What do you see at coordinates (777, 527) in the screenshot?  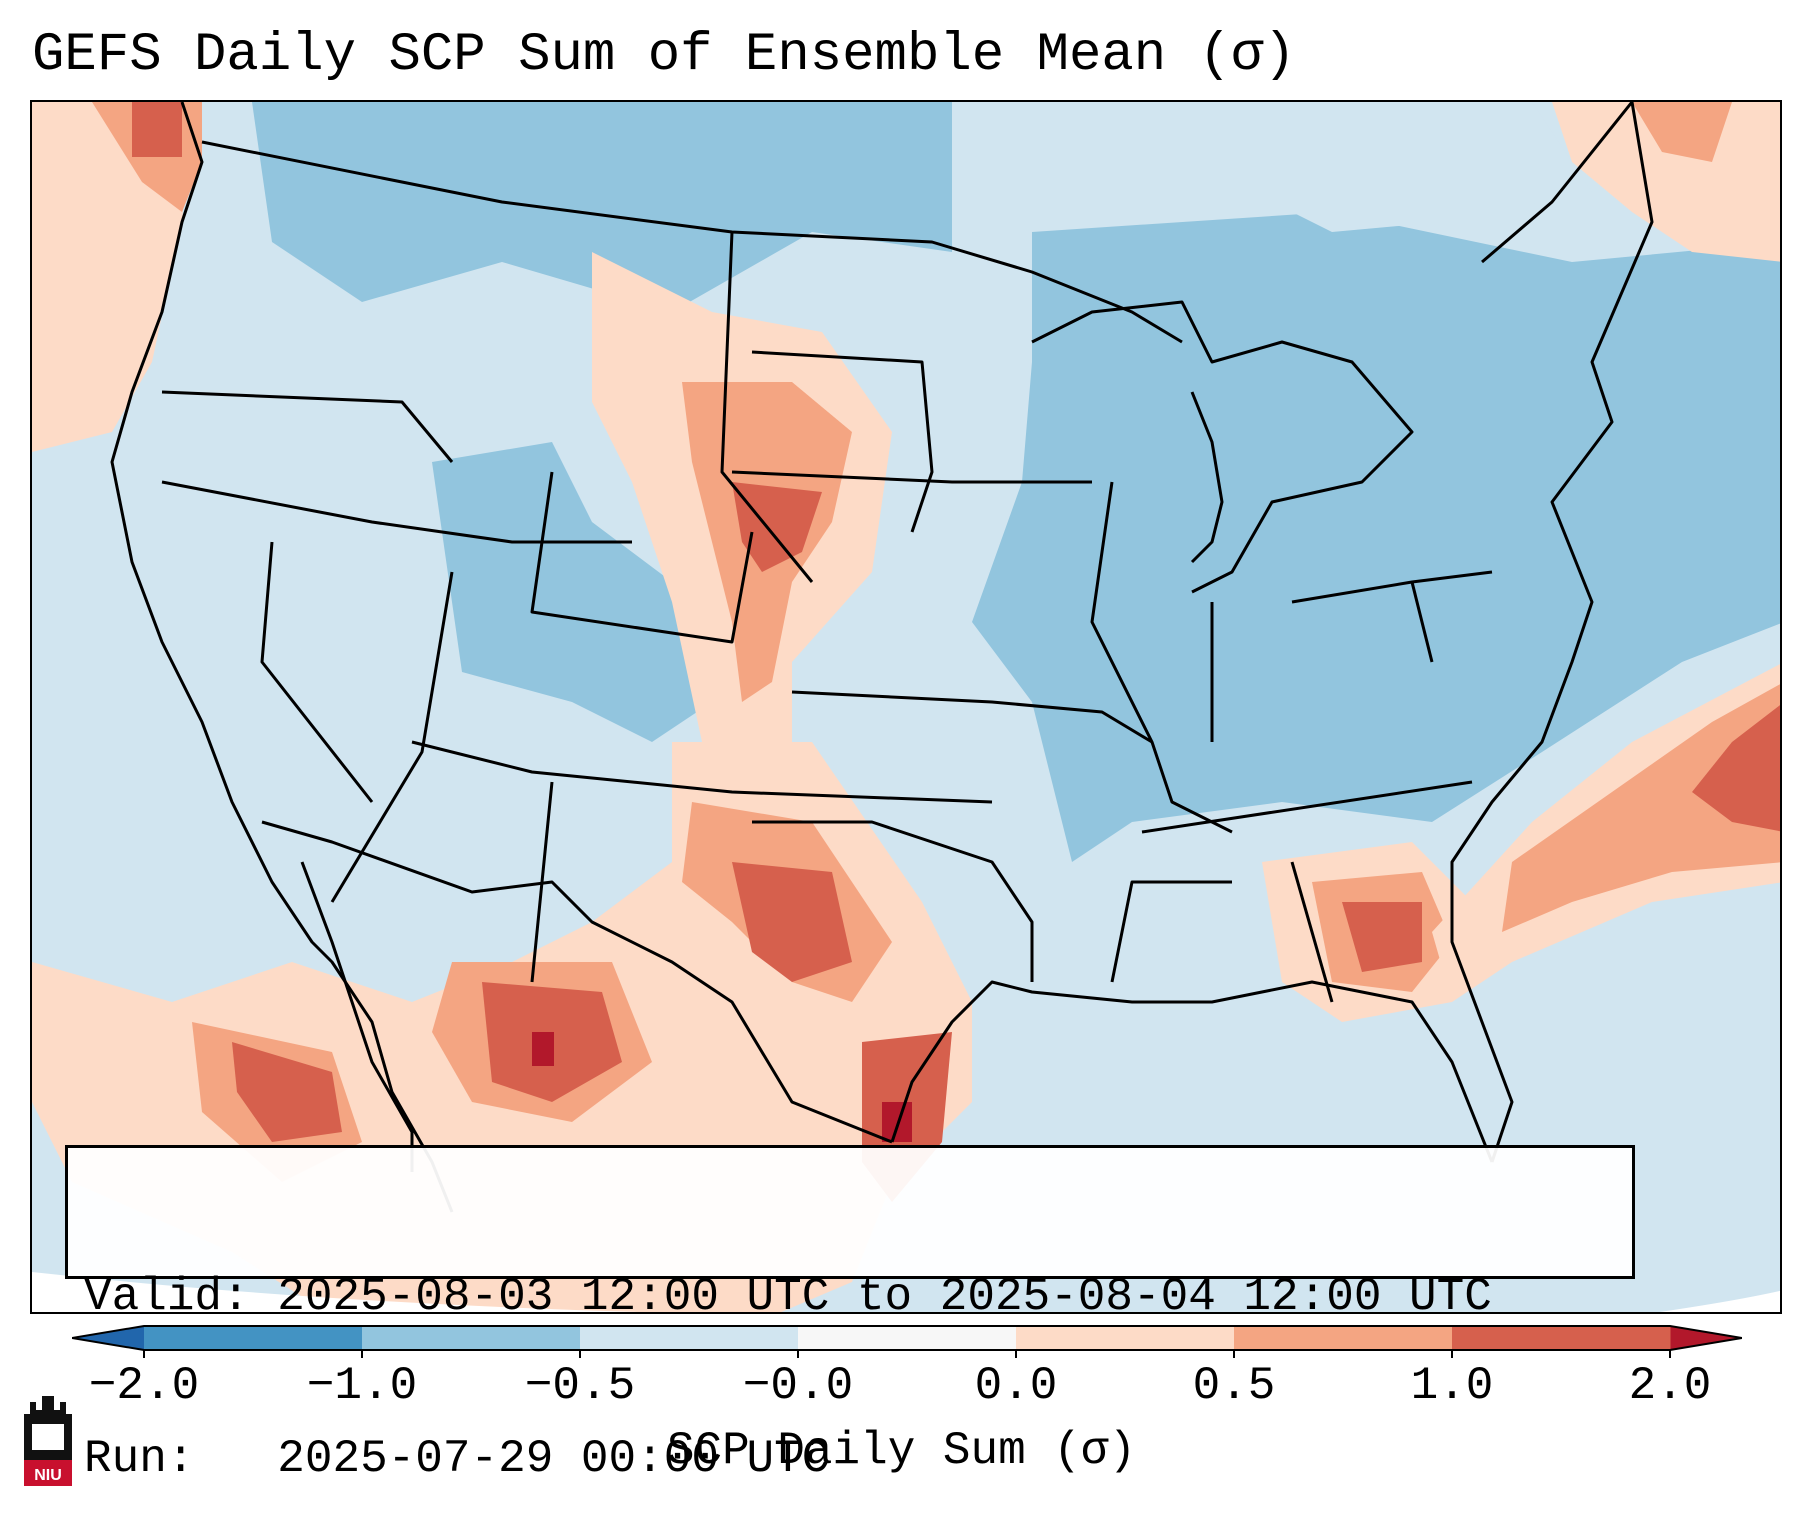 I see `anomaly-region-nebraska-core` at bounding box center [777, 527].